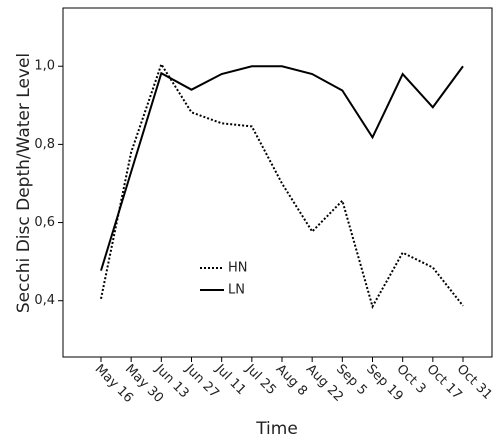  Describe the element at coordinates (44, 144) in the screenshot. I see `y-tick-label: 0,8` at that location.